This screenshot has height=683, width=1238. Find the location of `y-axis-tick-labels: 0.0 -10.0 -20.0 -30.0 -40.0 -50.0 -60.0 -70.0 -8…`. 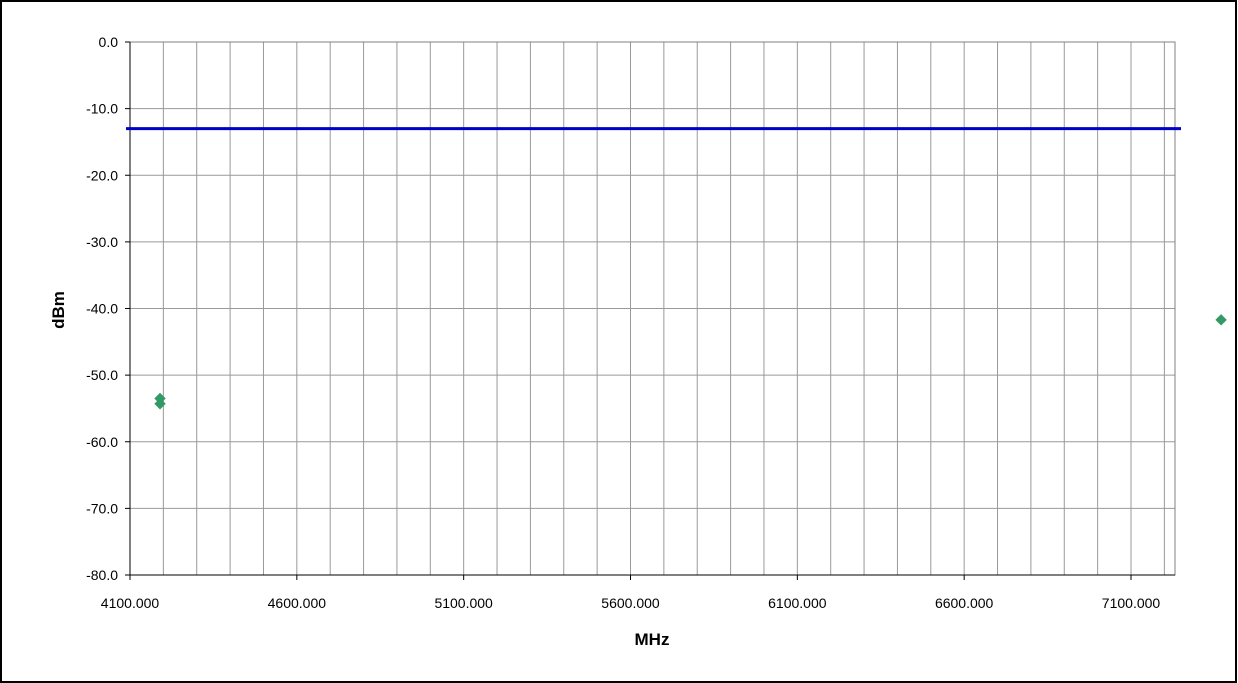

y-axis-tick-labels: 0.0 -10.0 -20.0 -30.0 -40.0 -50.0 -60.0 -70.0 -8… is located at coordinates (108, 308).